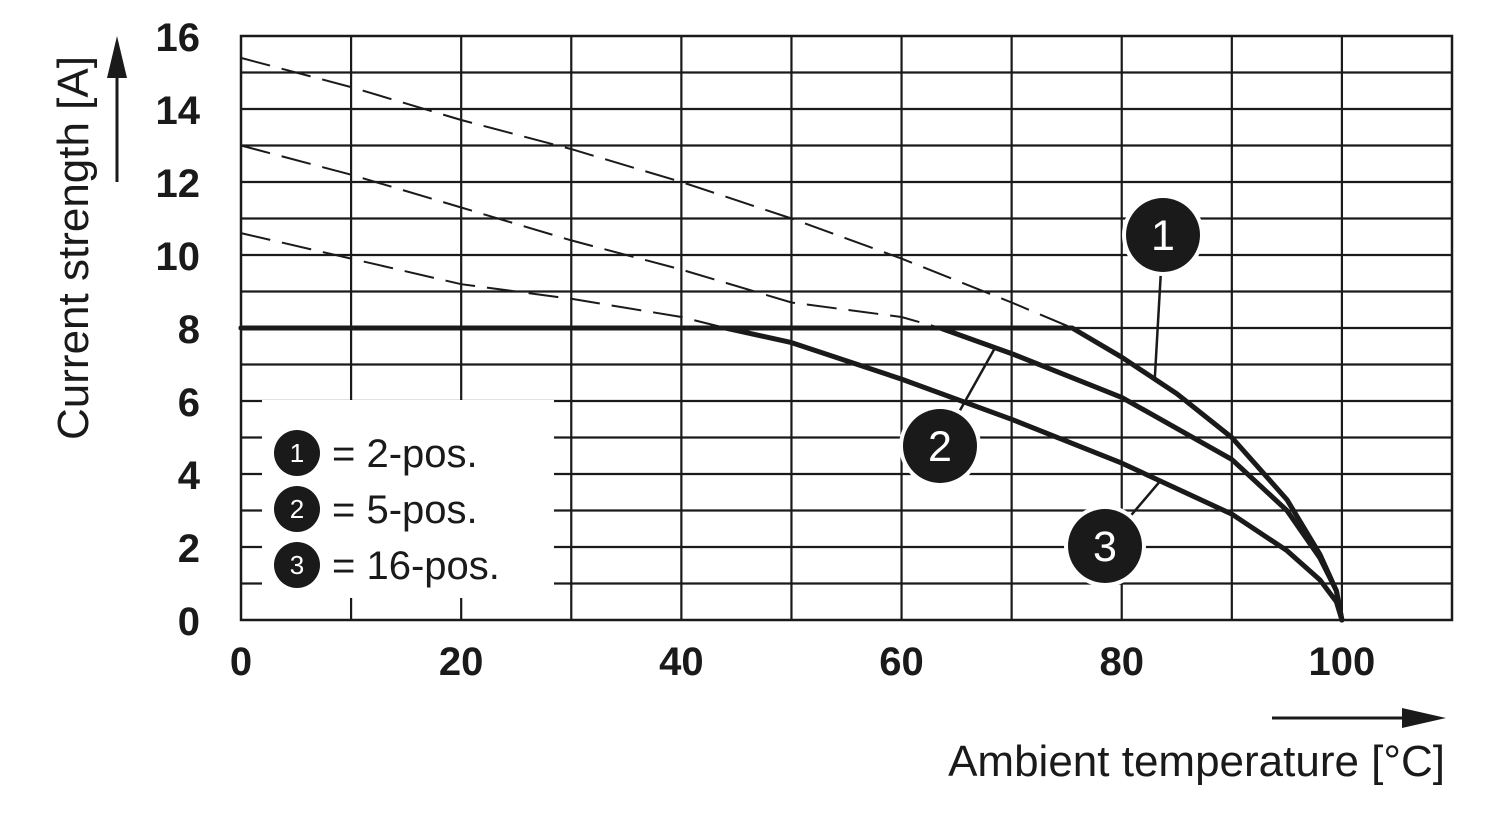  I want to click on y-tick-label: 2, so click(189, 549).